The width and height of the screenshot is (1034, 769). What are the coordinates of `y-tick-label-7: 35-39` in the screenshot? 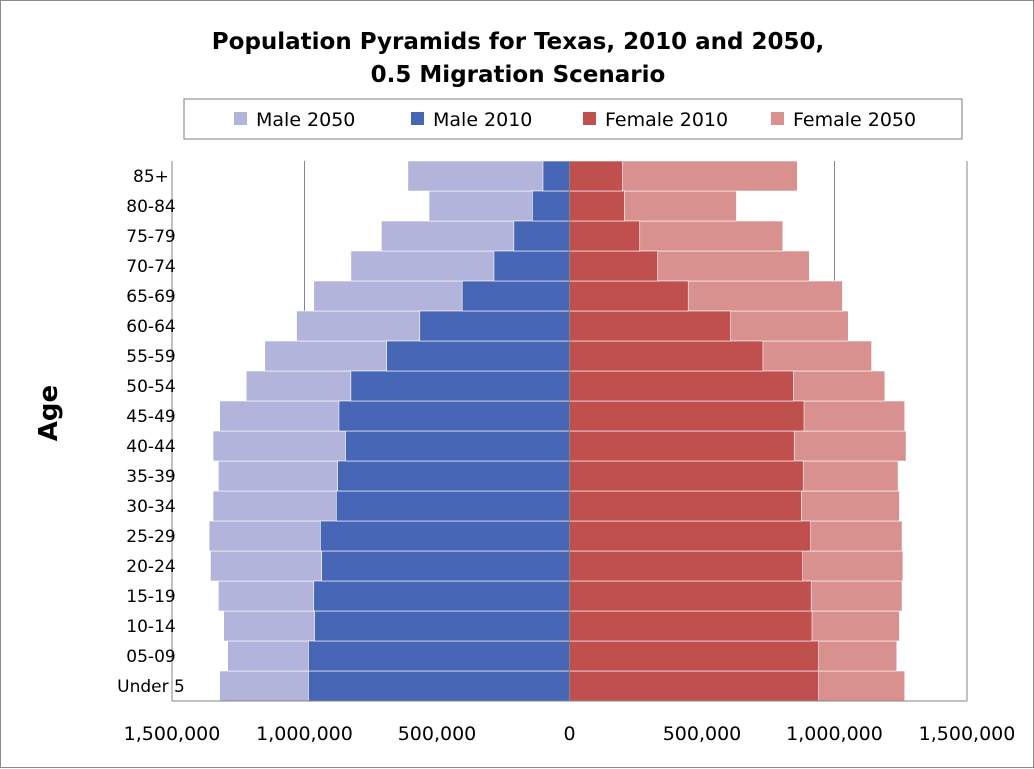 It's located at (150, 477).